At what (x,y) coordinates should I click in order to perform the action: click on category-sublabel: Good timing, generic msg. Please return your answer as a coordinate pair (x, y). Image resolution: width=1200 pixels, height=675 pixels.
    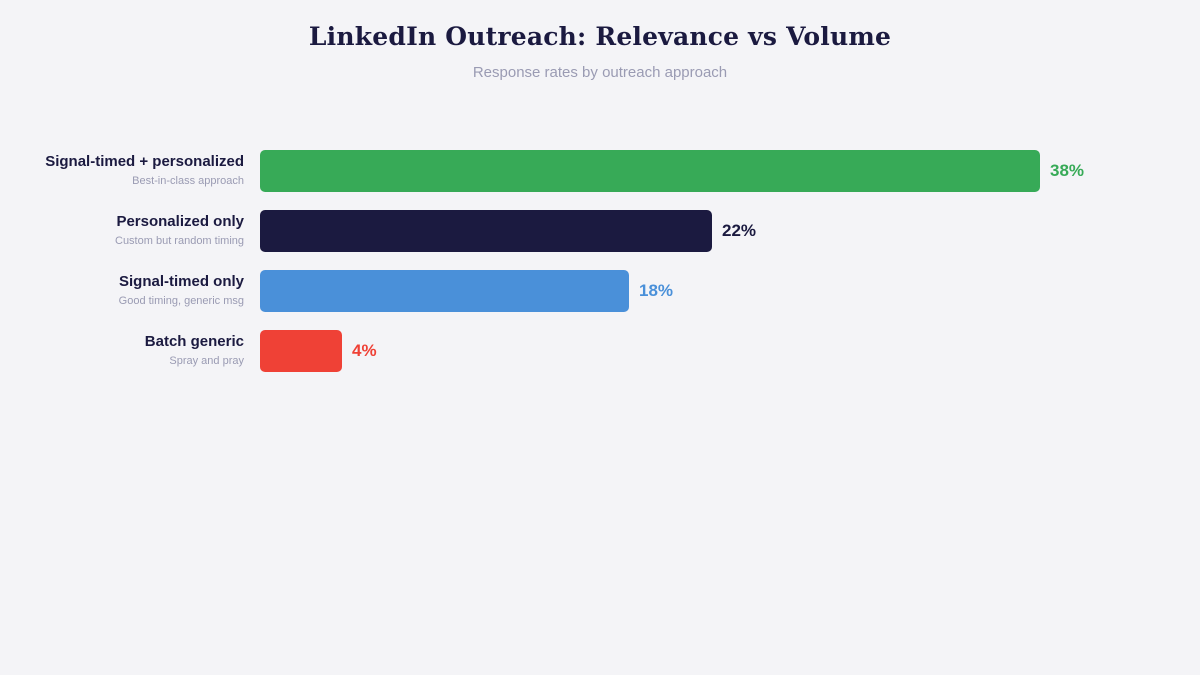
    Looking at the image, I should click on (181, 301).